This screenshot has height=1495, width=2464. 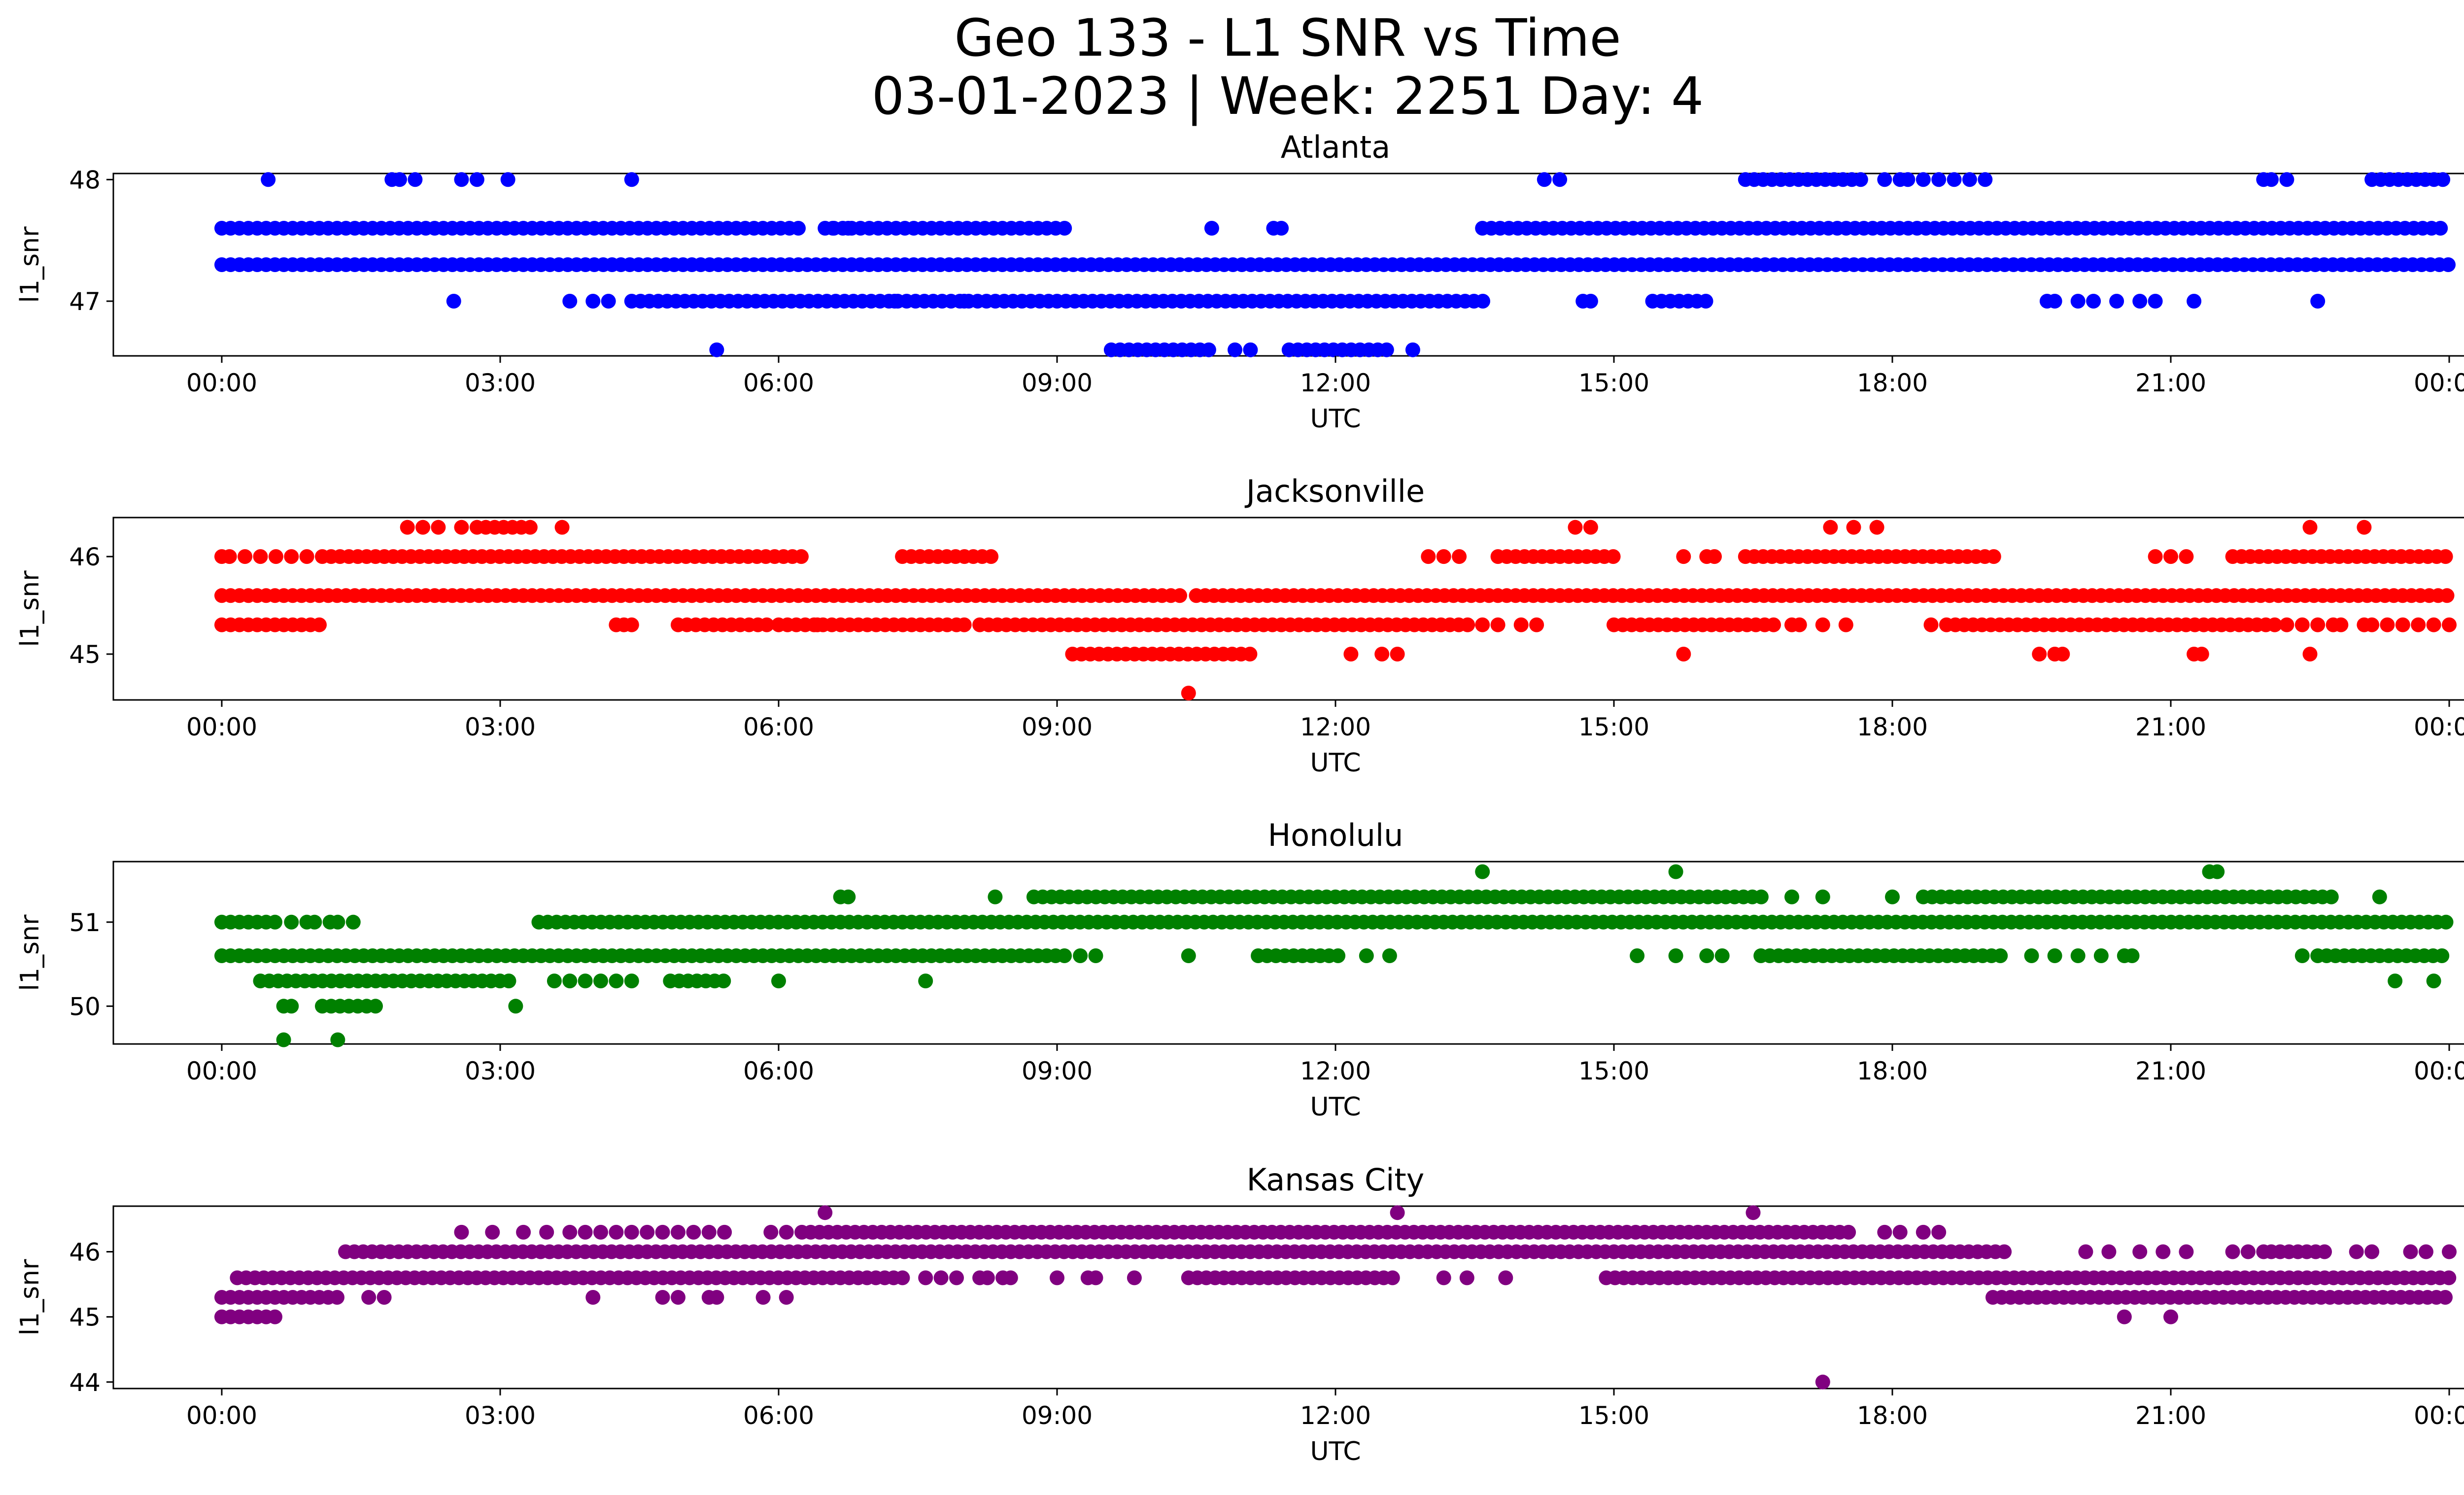 What do you see at coordinates (2170, 383) in the screenshot?
I see `x-tick-label: 21:00` at bounding box center [2170, 383].